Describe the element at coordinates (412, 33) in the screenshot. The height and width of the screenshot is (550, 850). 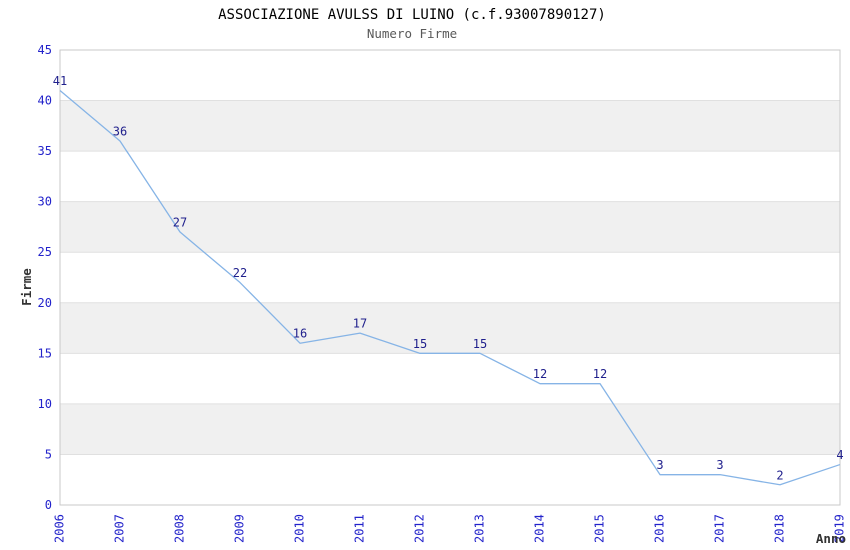
I see `chart-subtitle: Numero Firme` at that location.